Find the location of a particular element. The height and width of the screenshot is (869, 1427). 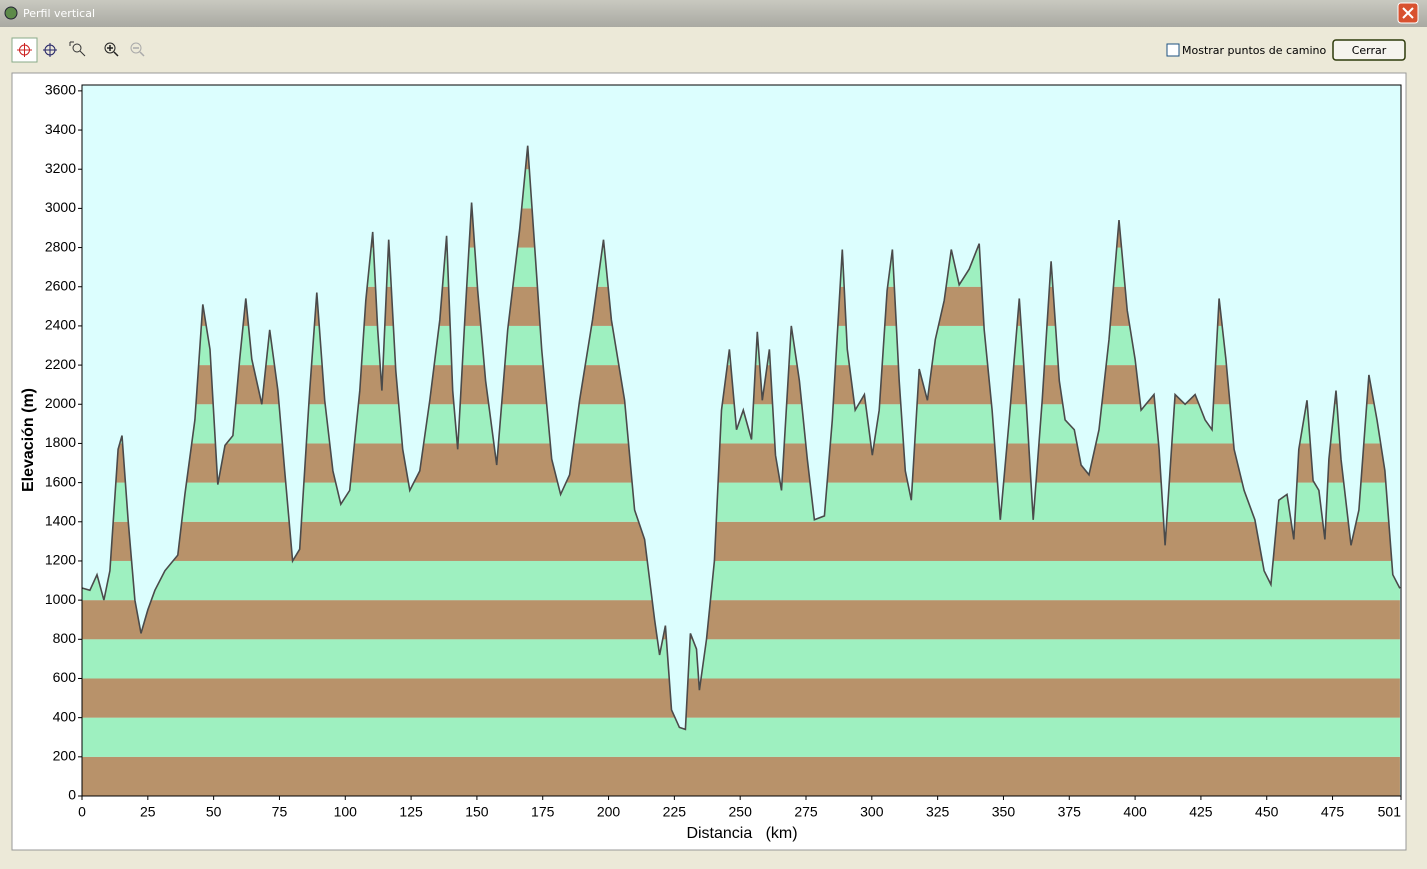

x-tick-label: 450 is located at coordinates (1267, 812).